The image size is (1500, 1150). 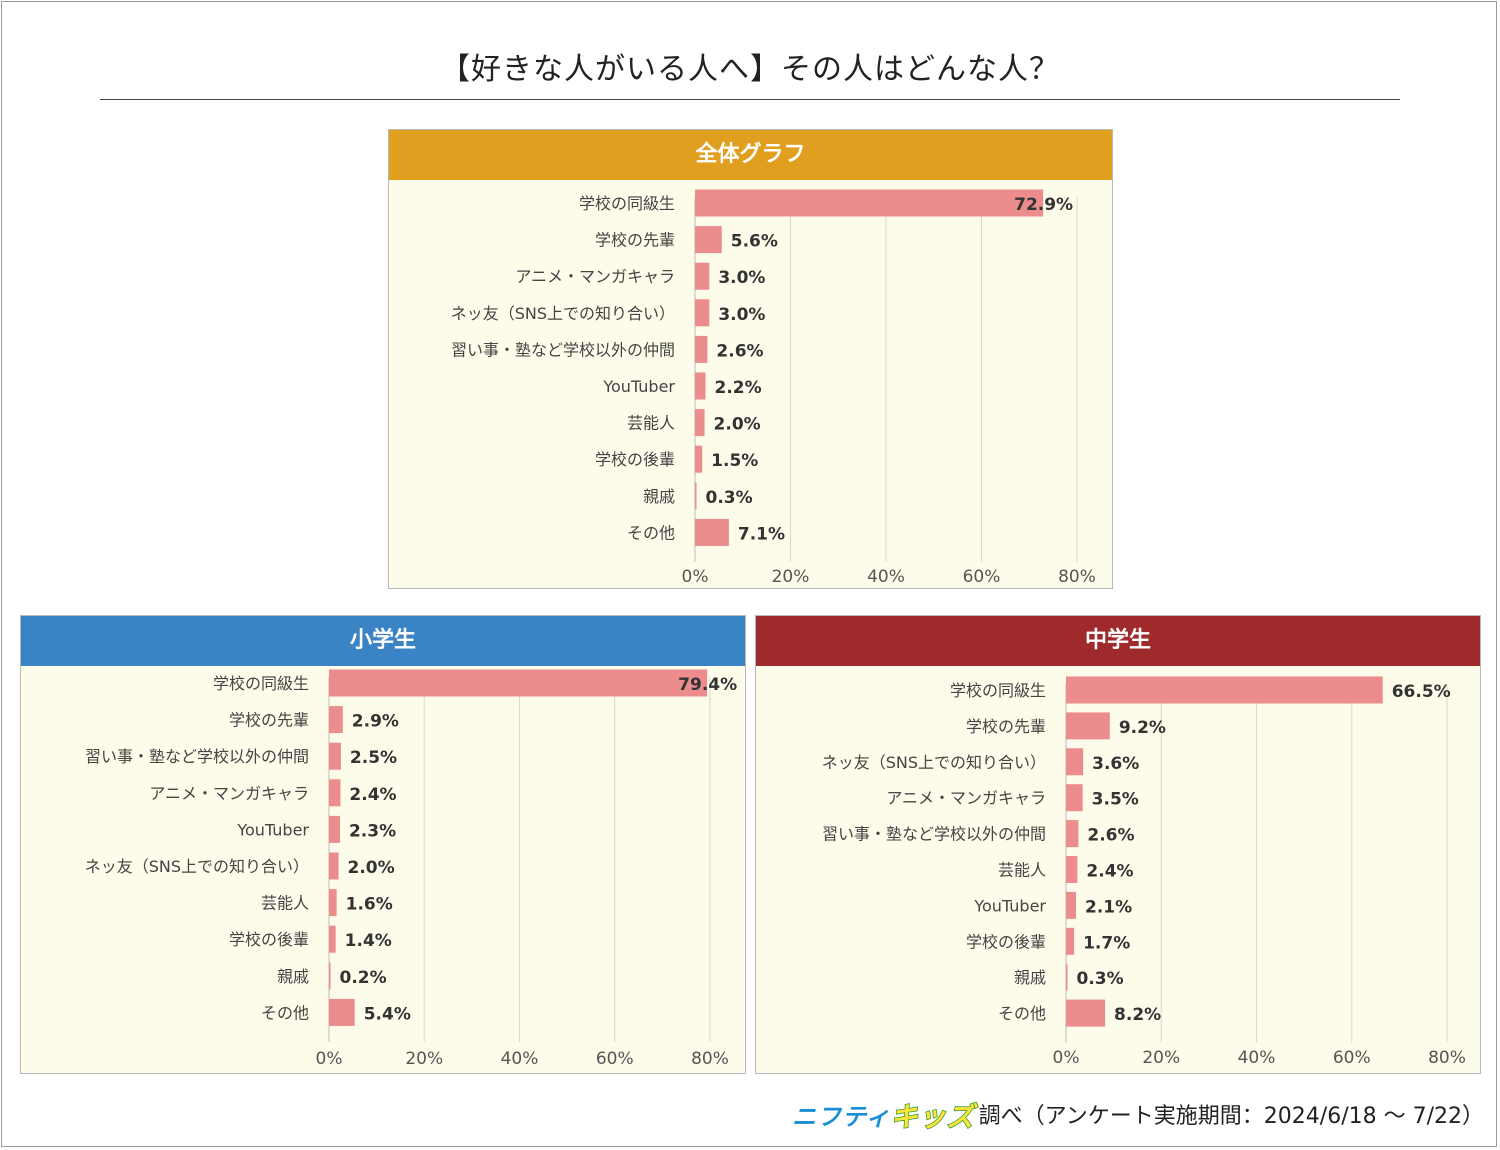 What do you see at coordinates (695, 577) in the screenshot?
I see `overall-x-tick-label: 0%` at bounding box center [695, 577].